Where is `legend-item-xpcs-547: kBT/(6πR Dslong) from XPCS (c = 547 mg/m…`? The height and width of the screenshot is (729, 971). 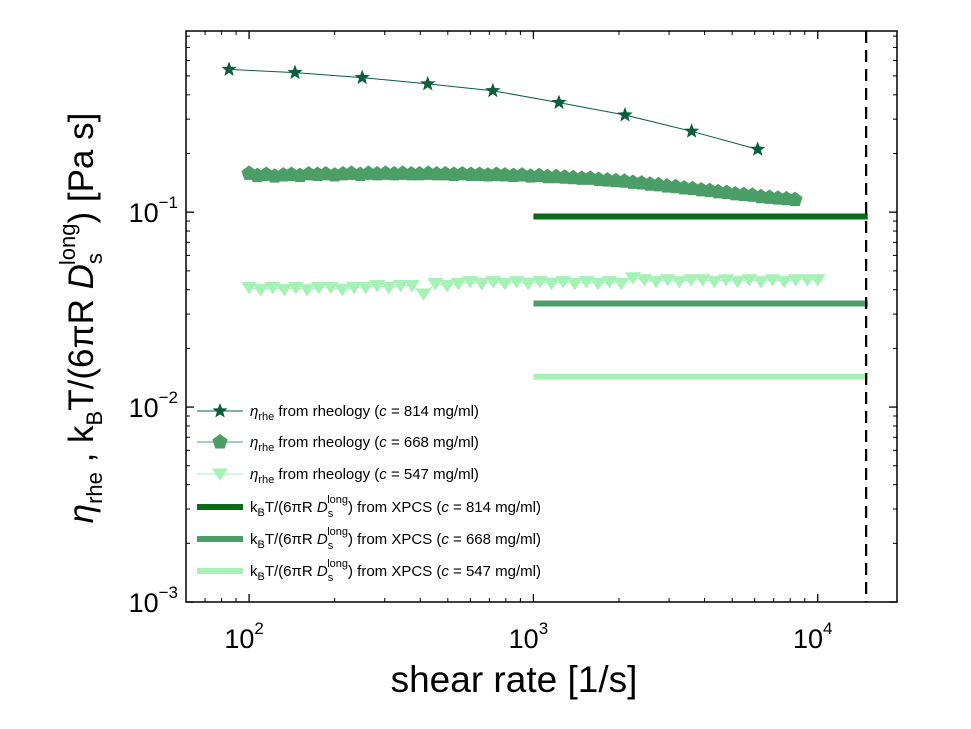
legend-item-xpcs-547: kBT/(6πR Dslong) from XPCS (c = 547 mg/m… is located at coordinates (369, 571).